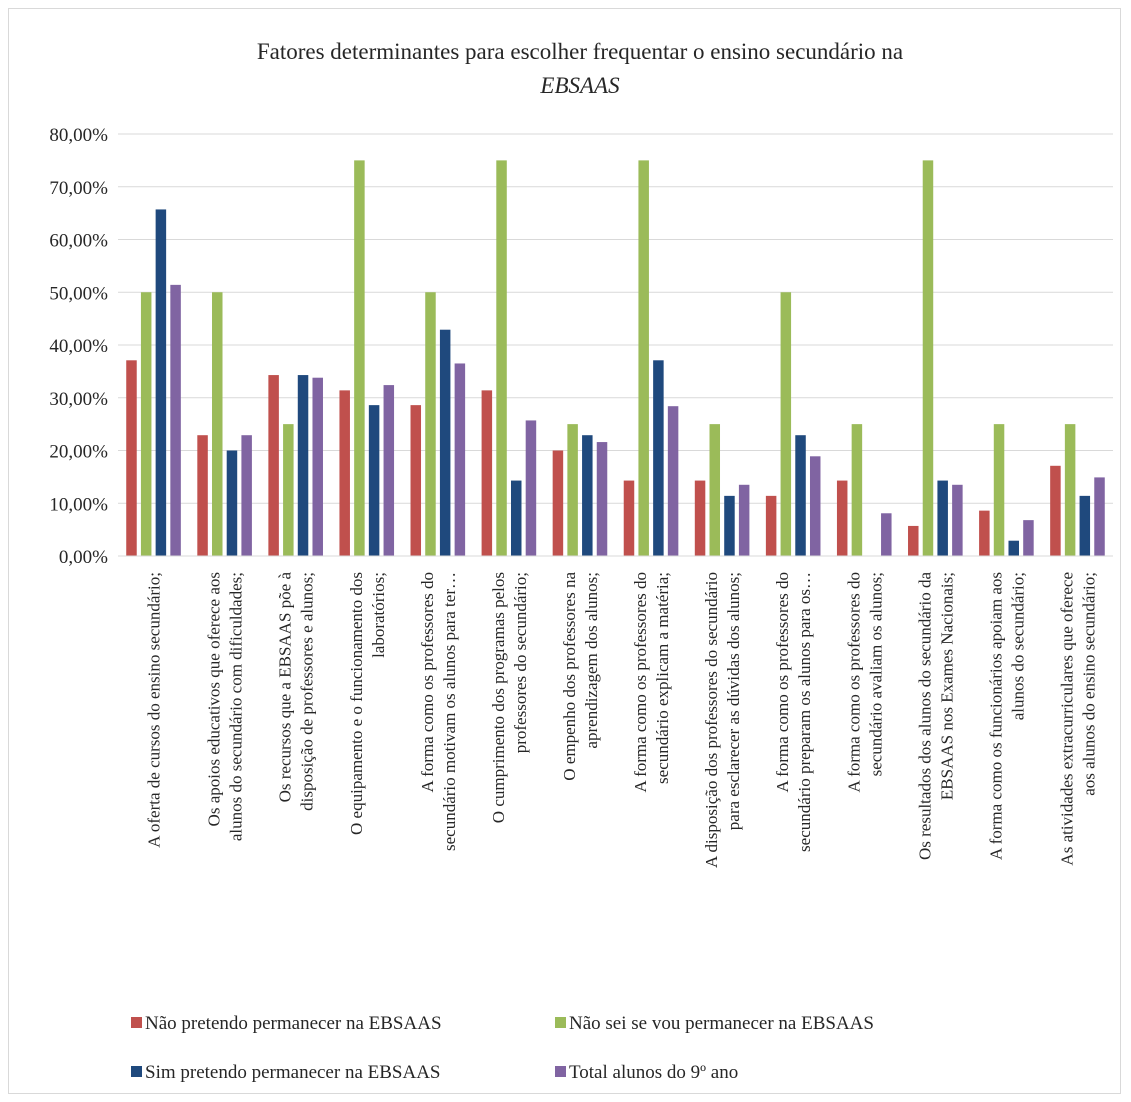 The image size is (1131, 1102). Describe the element at coordinates (307, 691) in the screenshot. I see `category-label: disposição de professores e alunos;` at that location.